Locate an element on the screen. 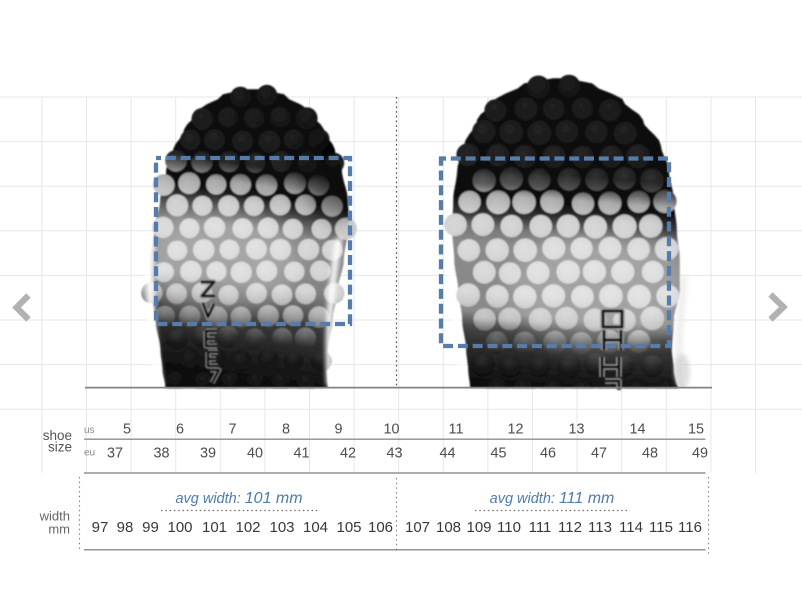 This screenshot has width=802, height=594. svg-text: 105 is located at coordinates (348, 527).